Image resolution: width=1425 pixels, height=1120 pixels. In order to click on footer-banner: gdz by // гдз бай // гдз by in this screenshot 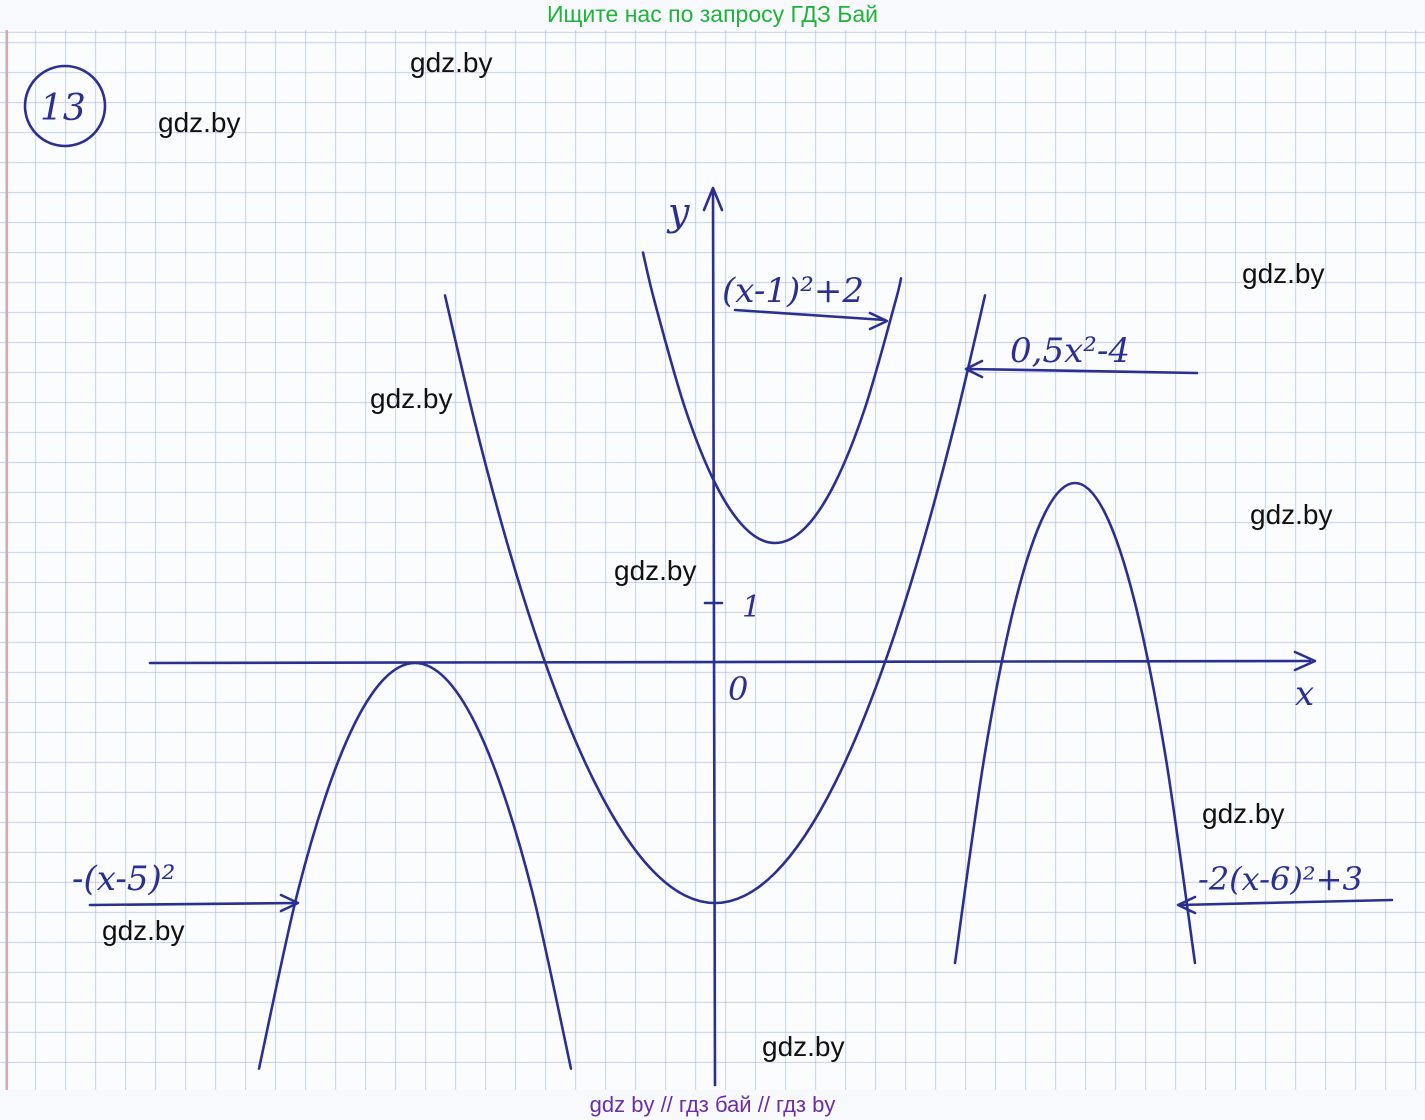, I will do `click(712, 1104)`.